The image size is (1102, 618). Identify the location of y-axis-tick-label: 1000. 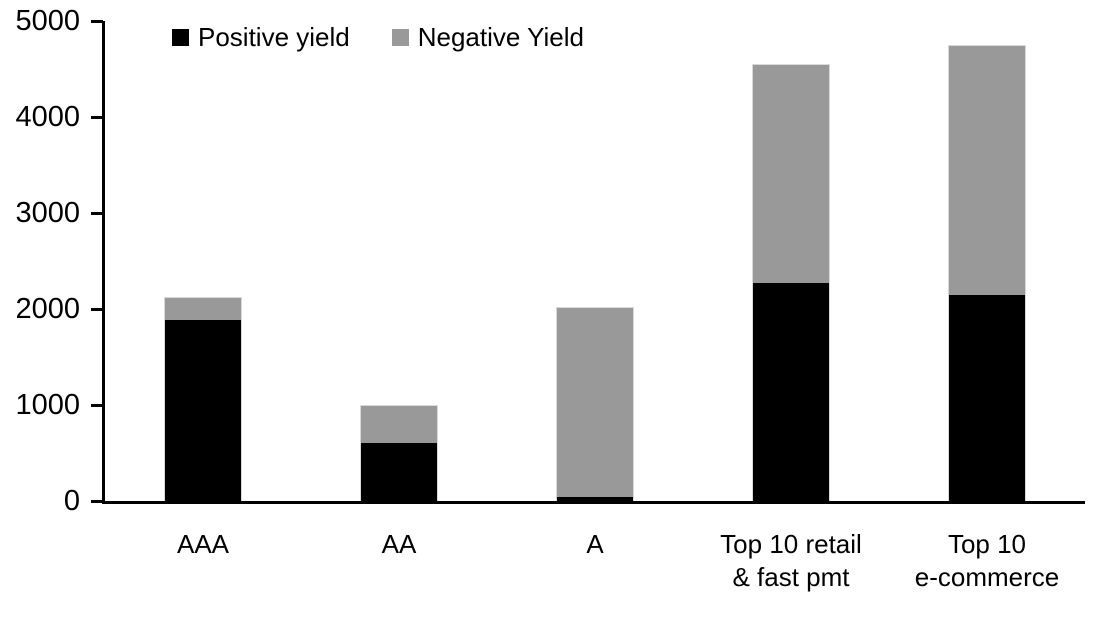
(47, 405).